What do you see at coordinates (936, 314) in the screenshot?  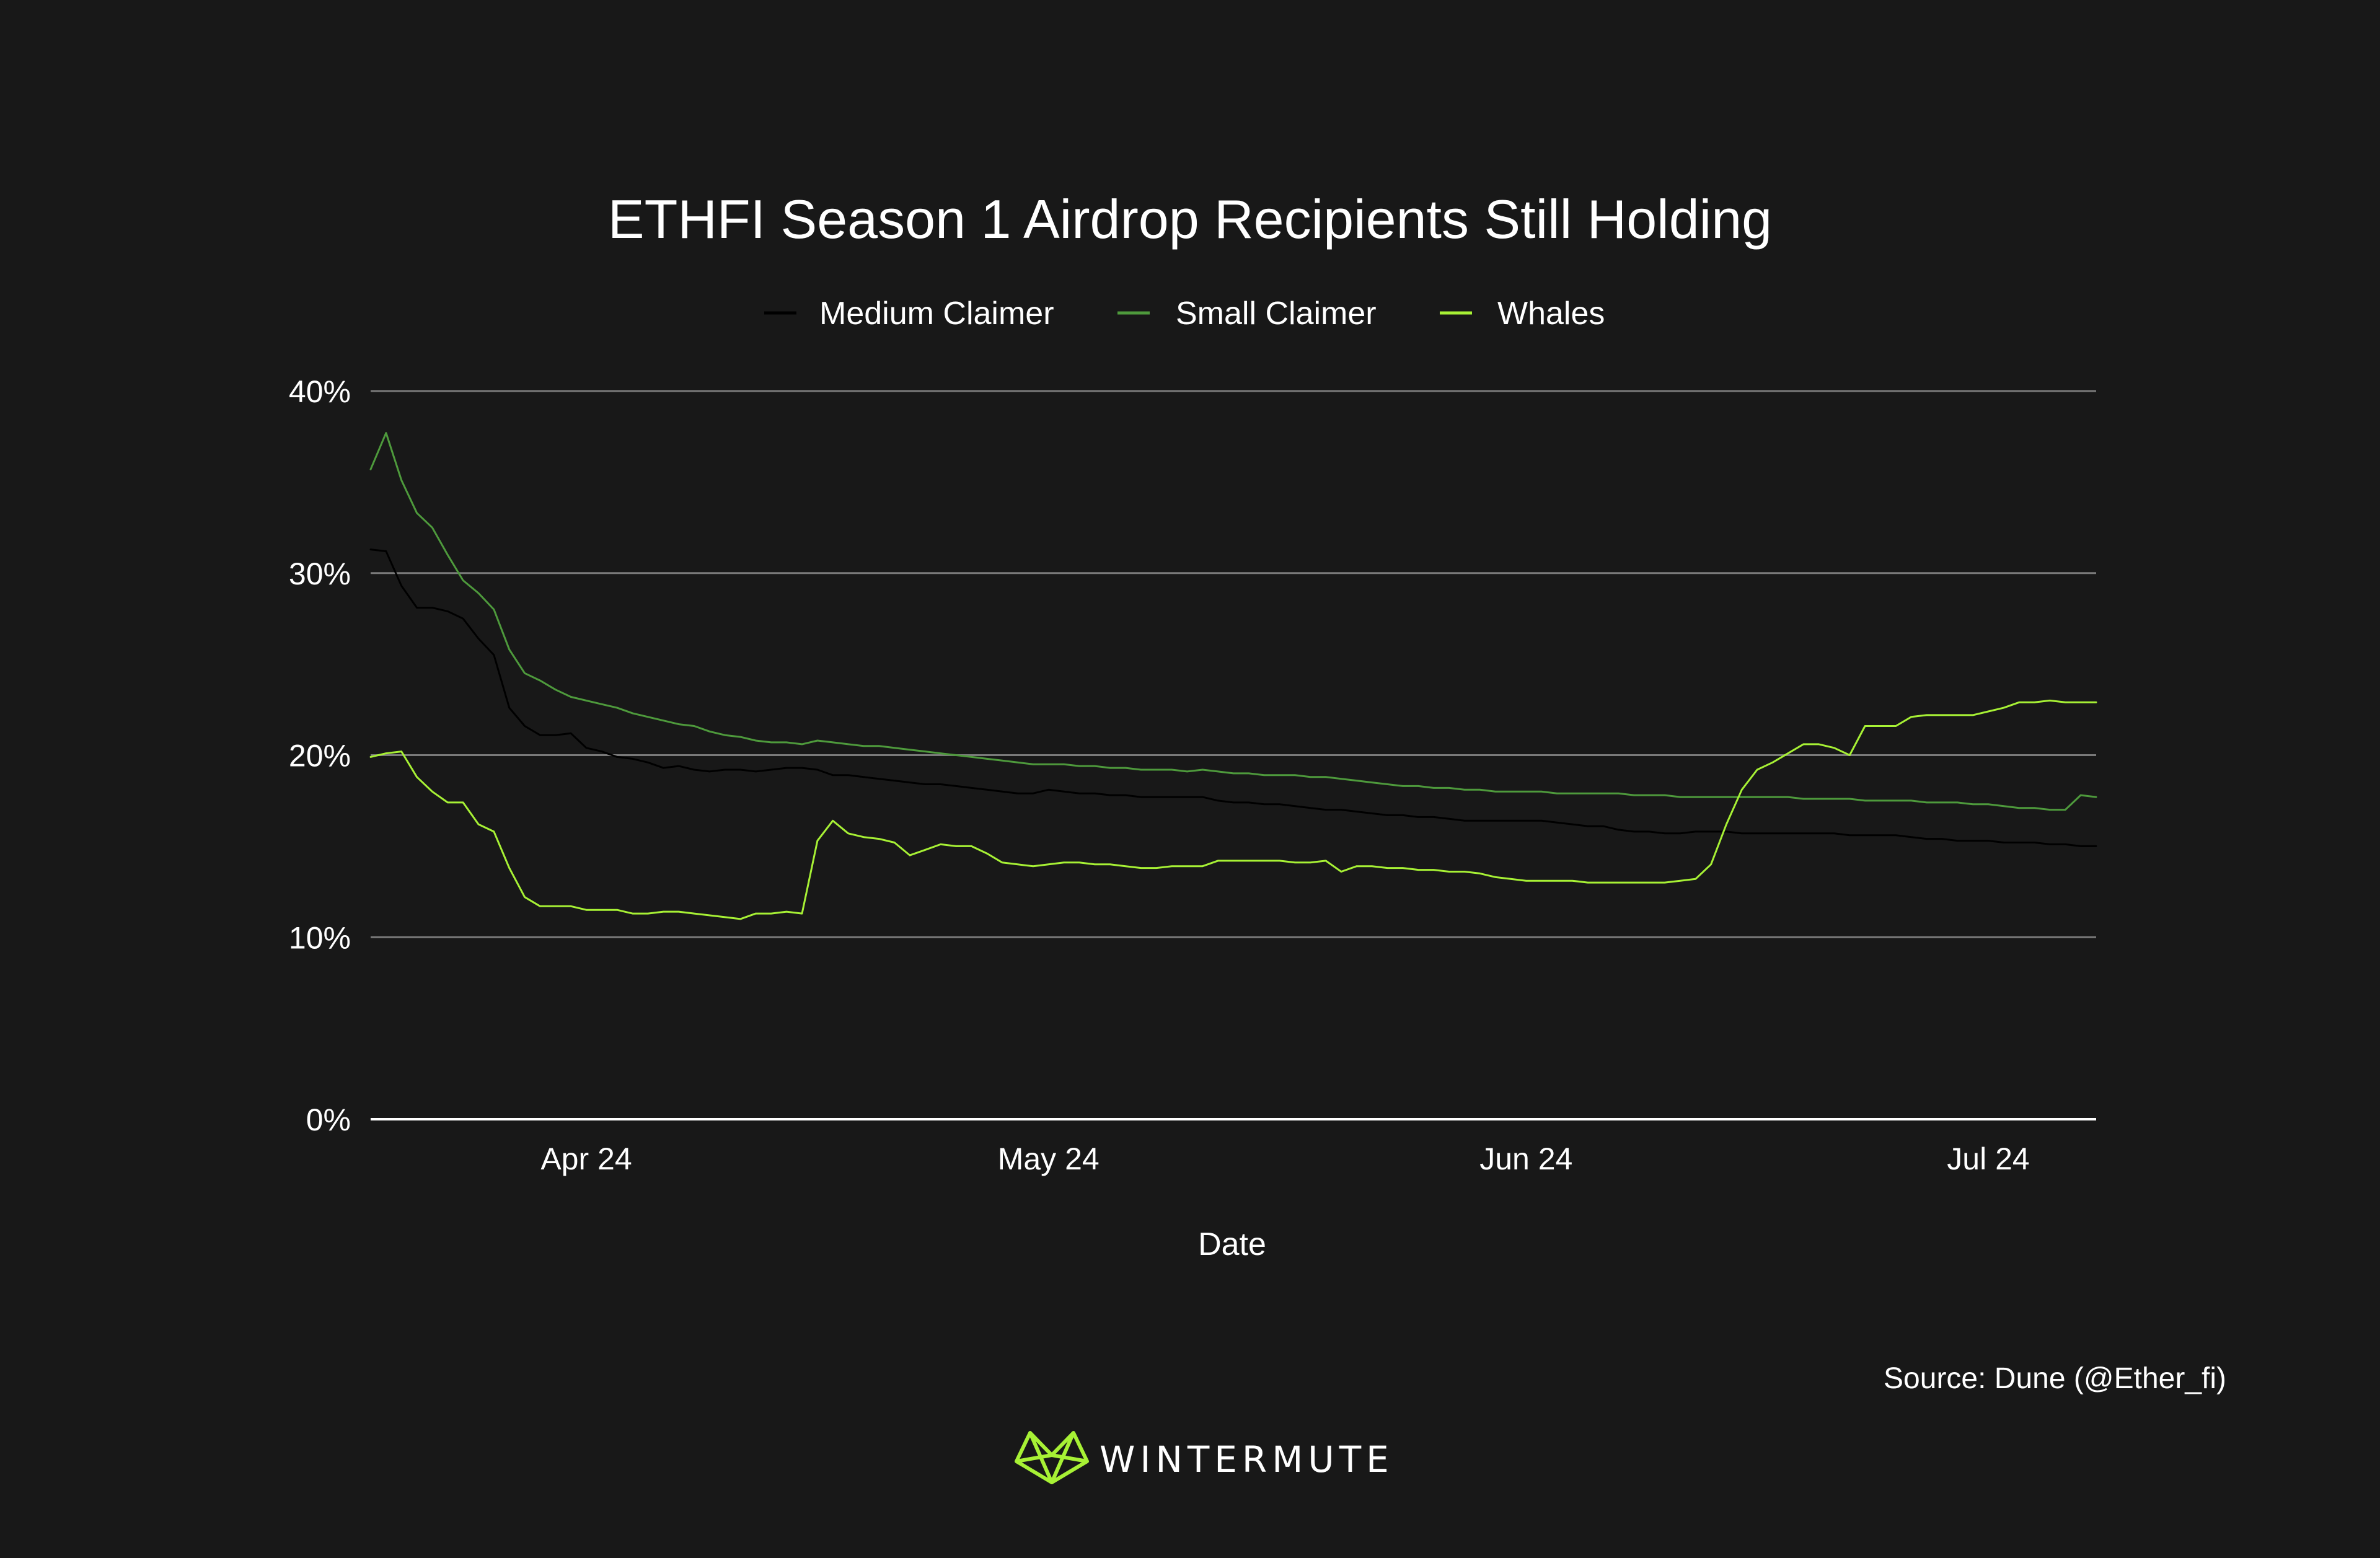 I see `legend-label-medium-claimer: Medium Claimer` at bounding box center [936, 314].